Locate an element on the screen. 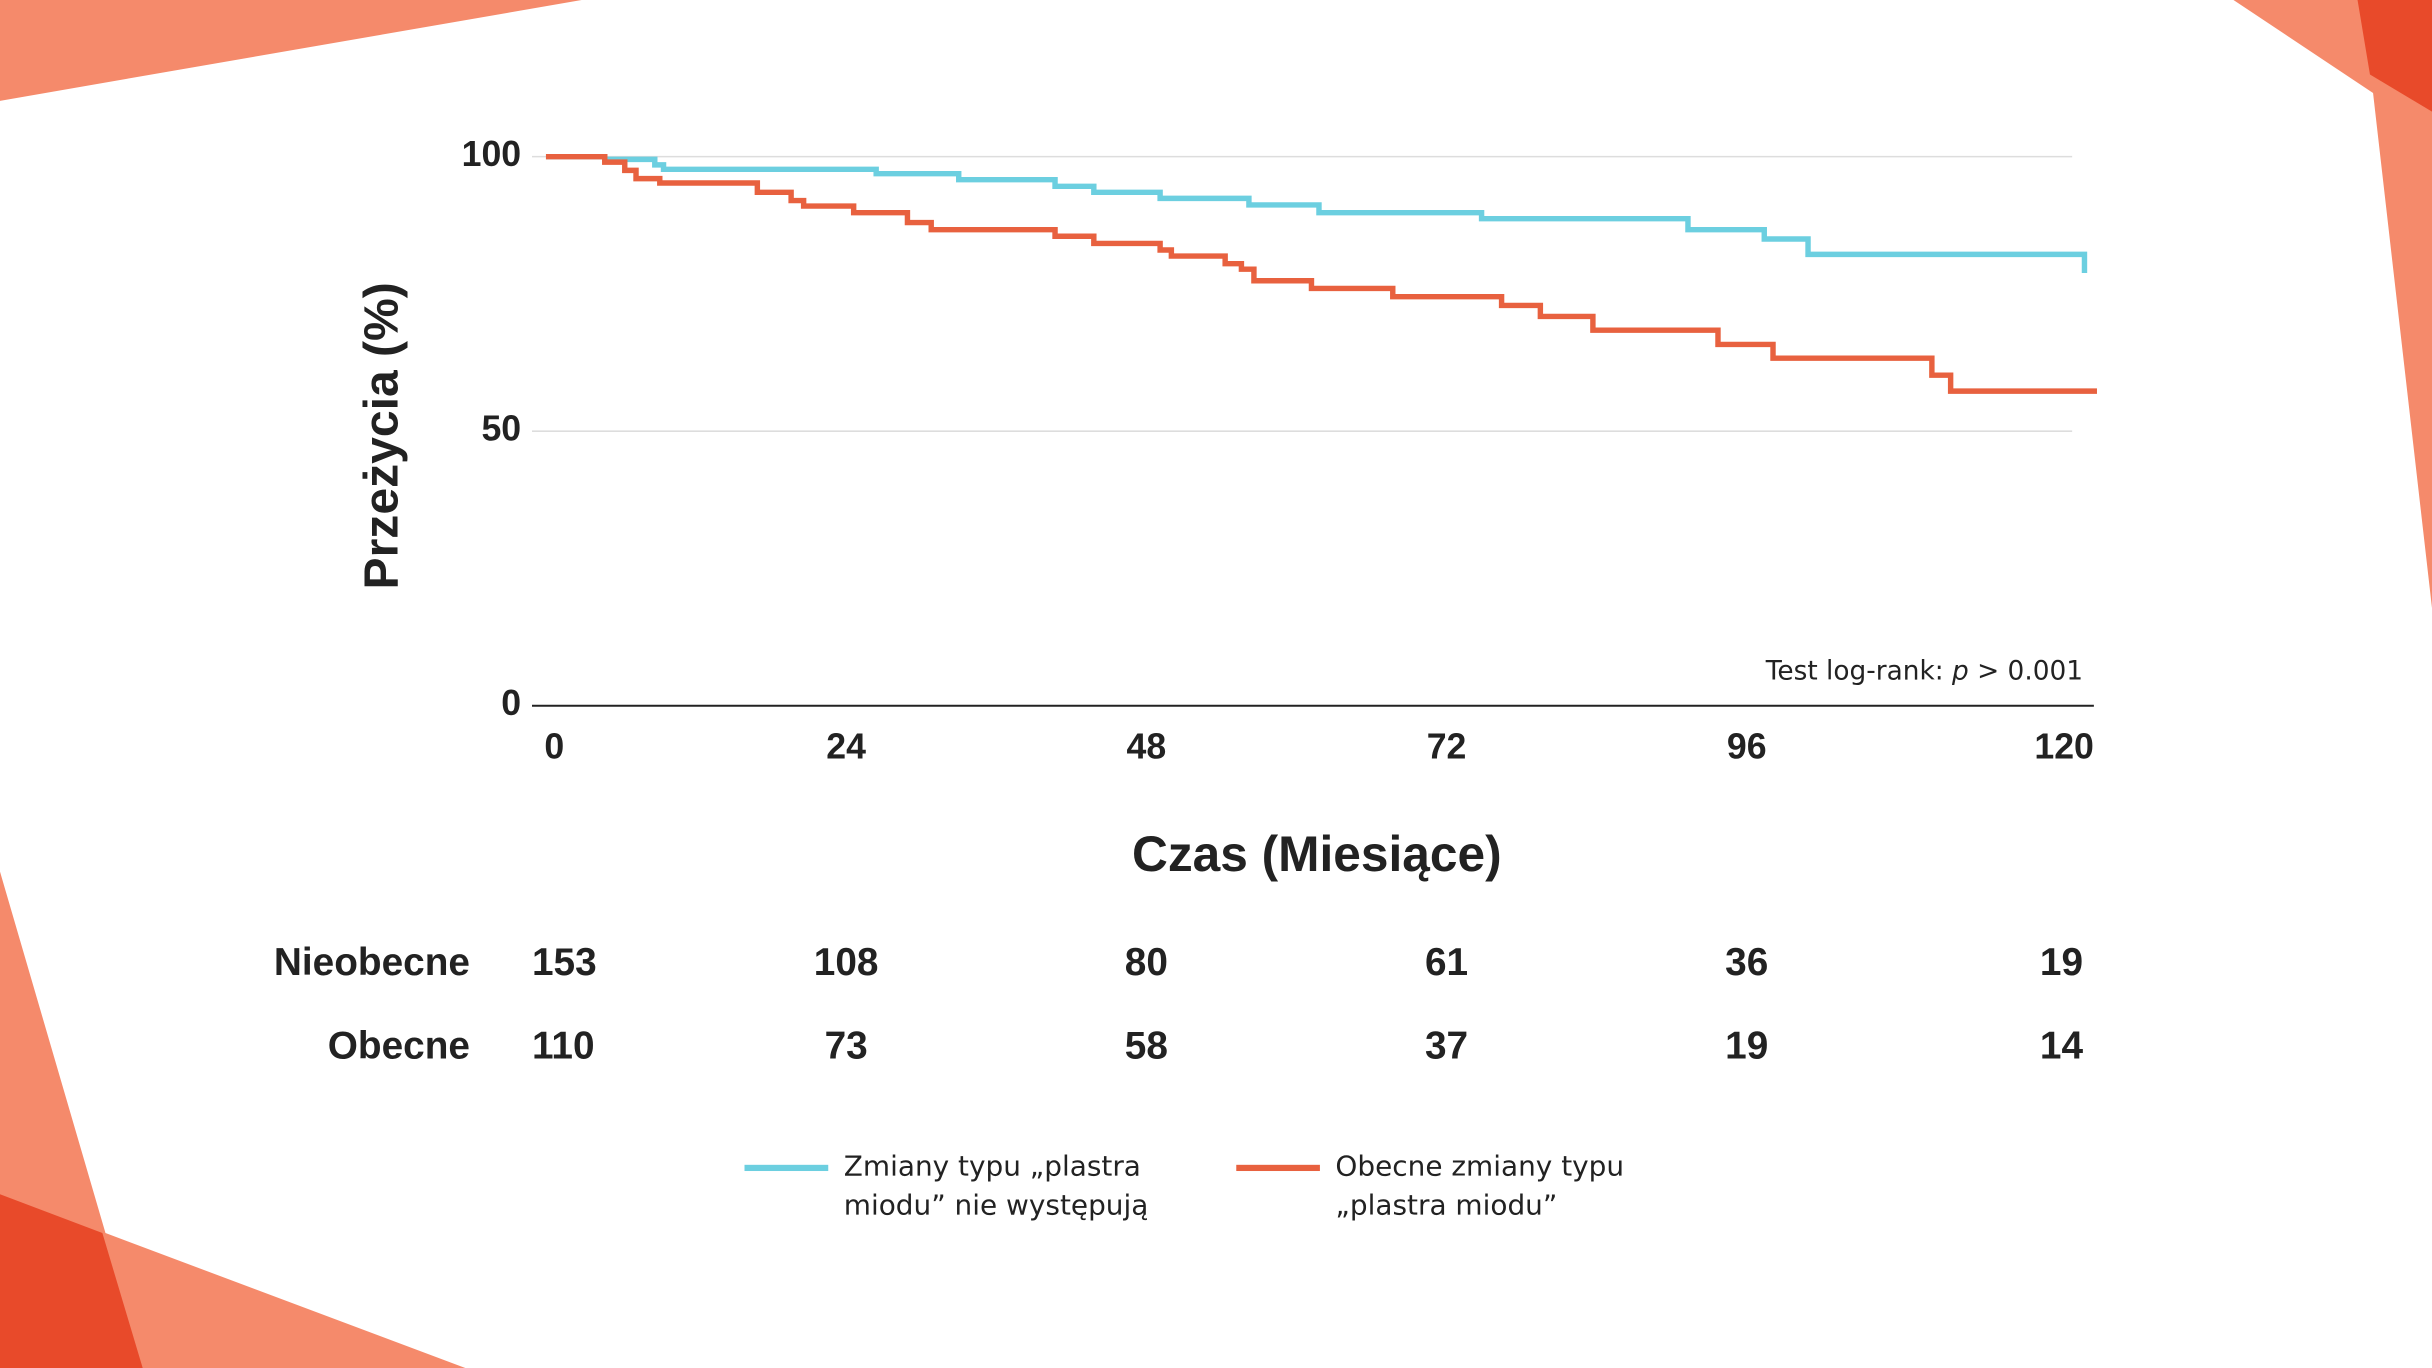 The width and height of the screenshot is (2432, 1368). x-tick-label: 48 is located at coordinates (1147, 747).